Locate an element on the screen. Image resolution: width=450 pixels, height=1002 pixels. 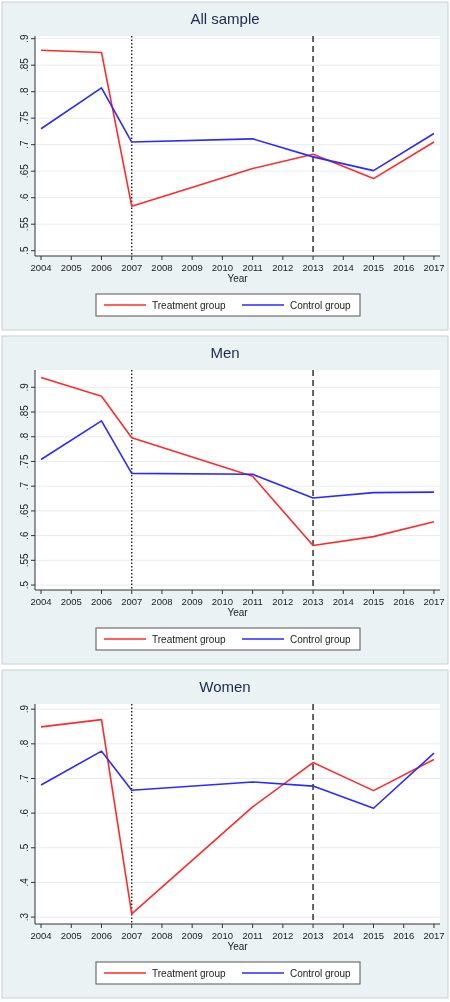
chart-title: Women is located at coordinates (225, 686).